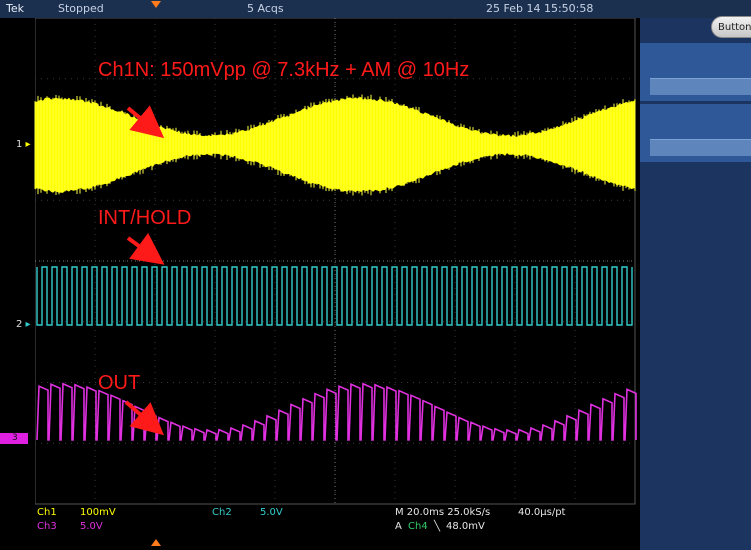  What do you see at coordinates (442, 512) in the screenshot?
I see `timebase-readout: M 20.0ms 25.0kS/s` at bounding box center [442, 512].